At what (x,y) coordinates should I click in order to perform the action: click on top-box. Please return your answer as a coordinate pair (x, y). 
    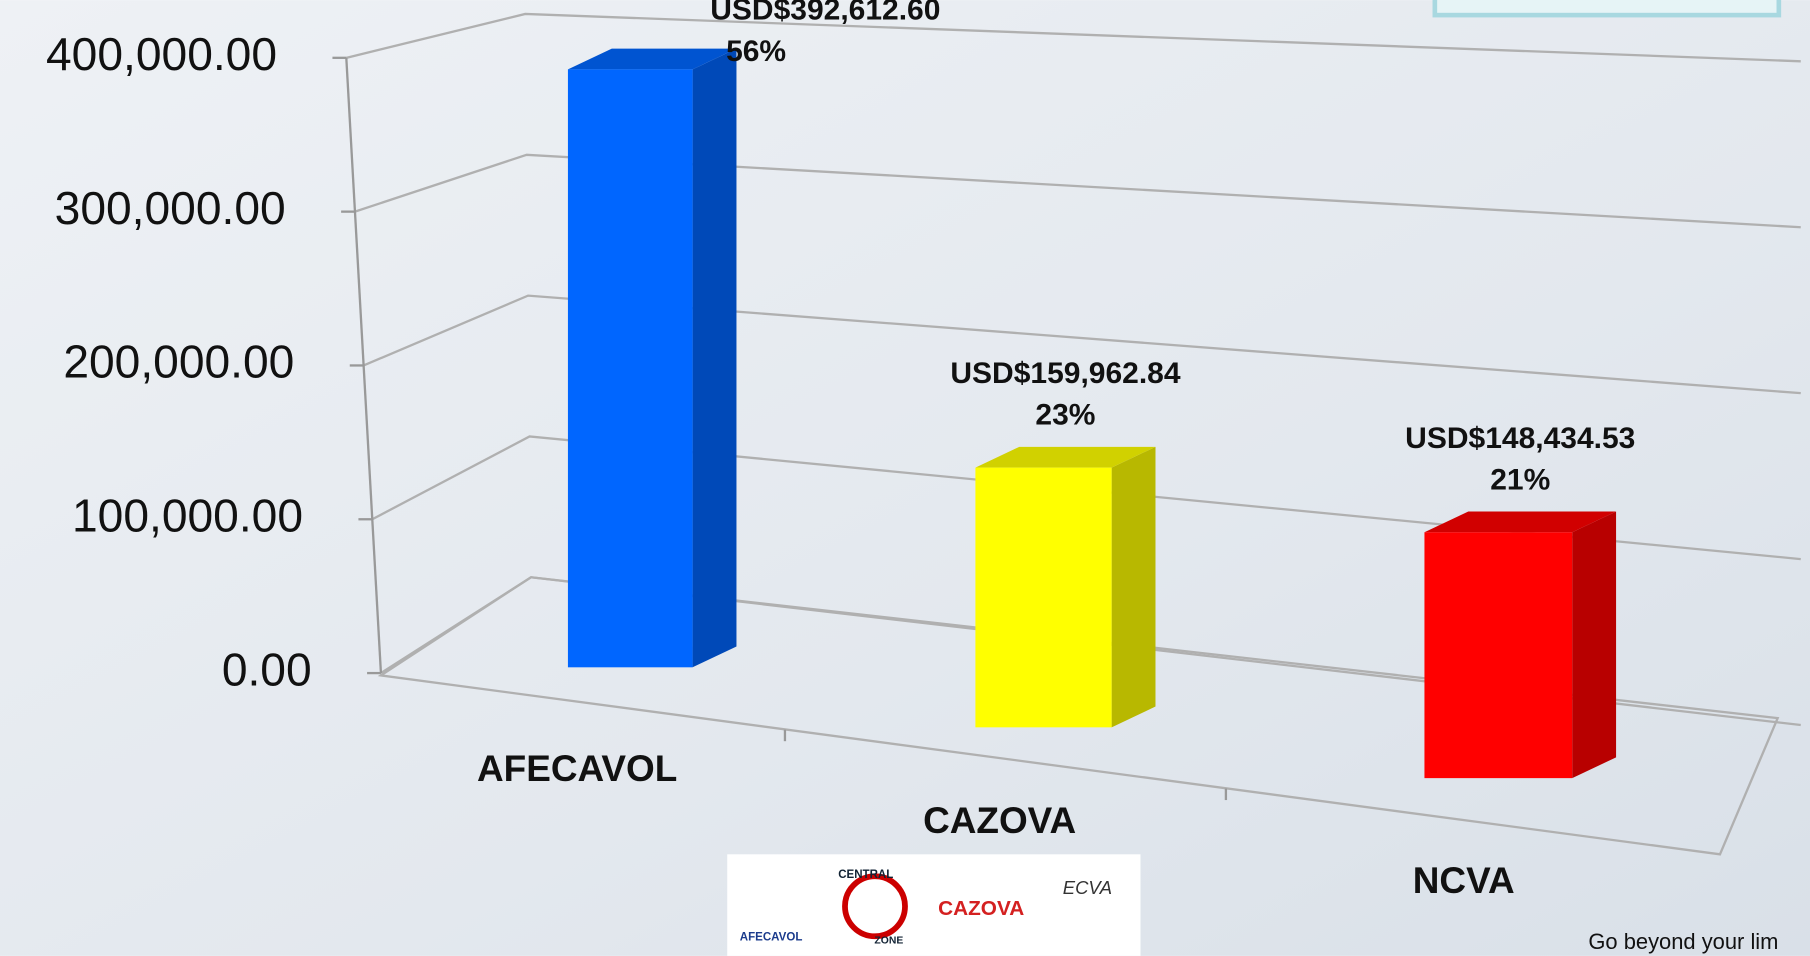
    Looking at the image, I should click on (1607, 9).